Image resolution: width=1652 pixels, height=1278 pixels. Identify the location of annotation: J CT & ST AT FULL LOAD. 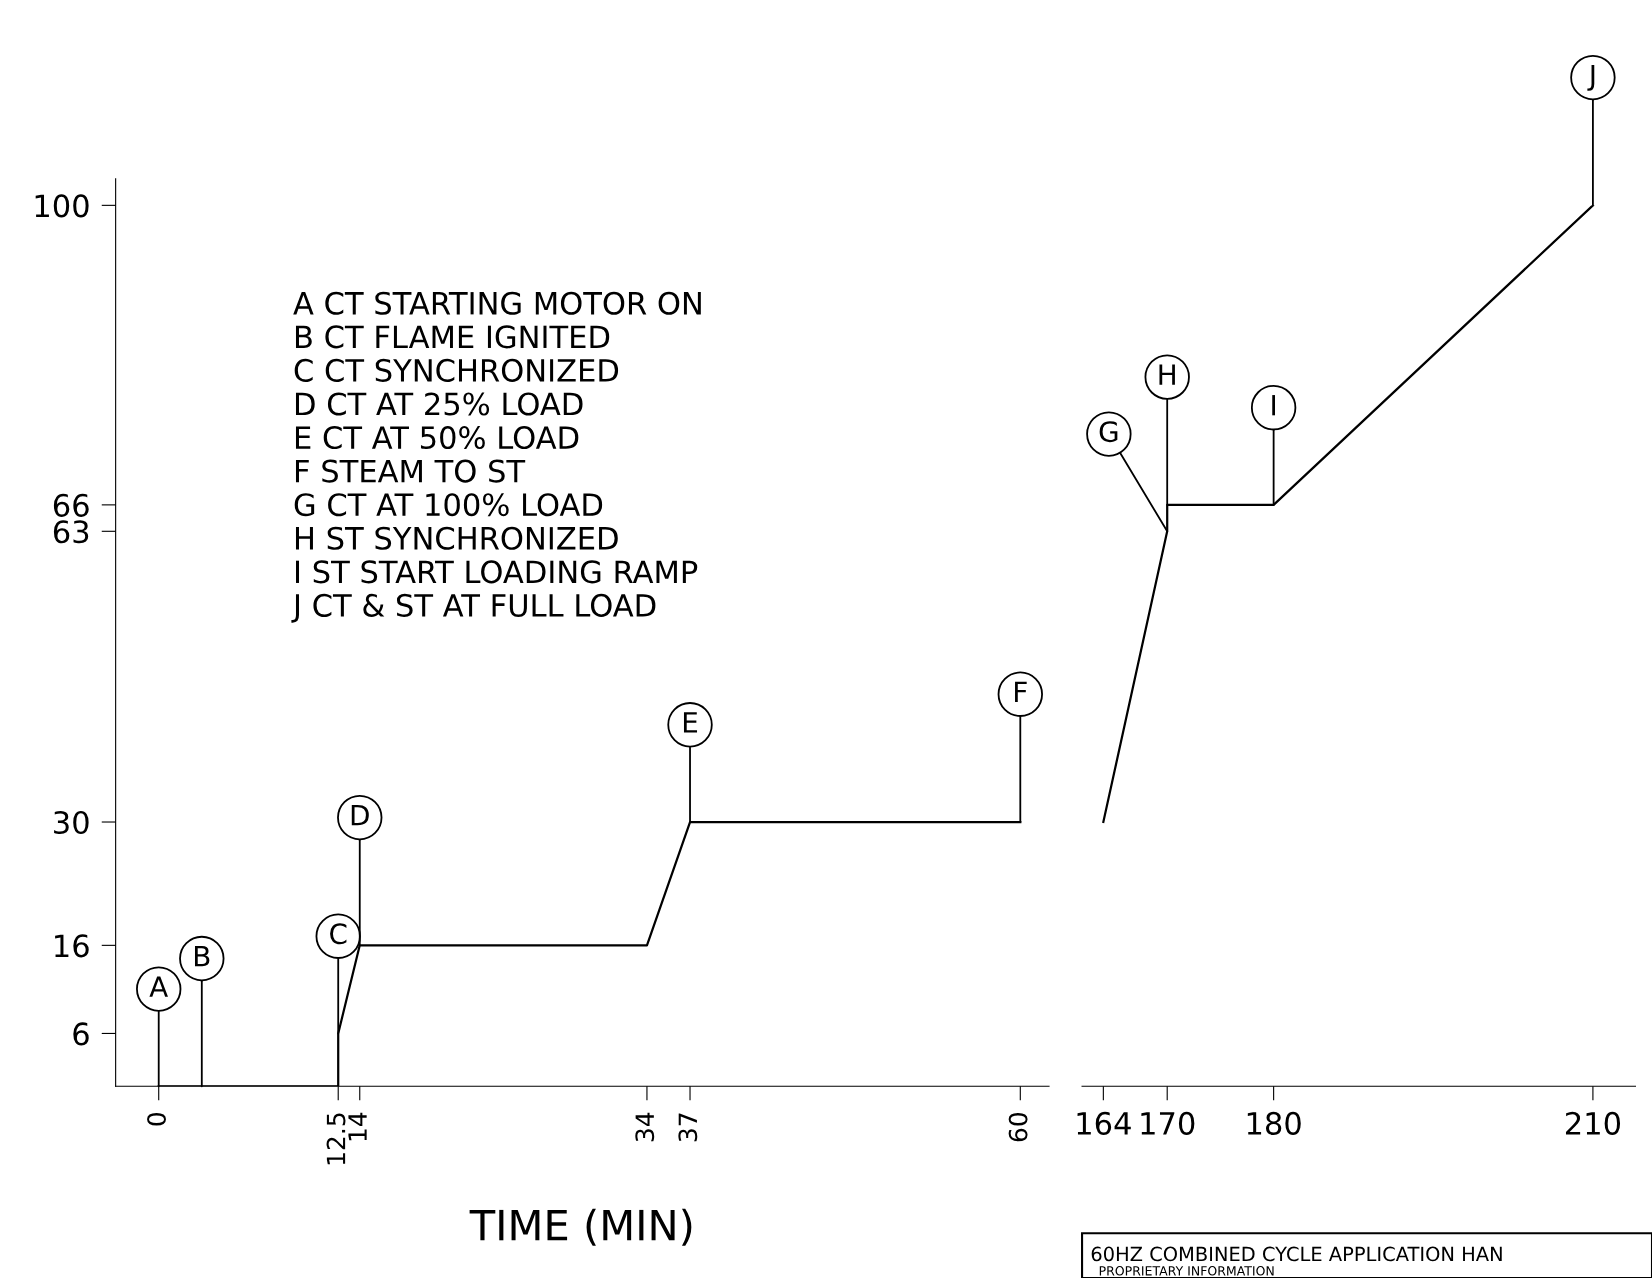
(473, 608).